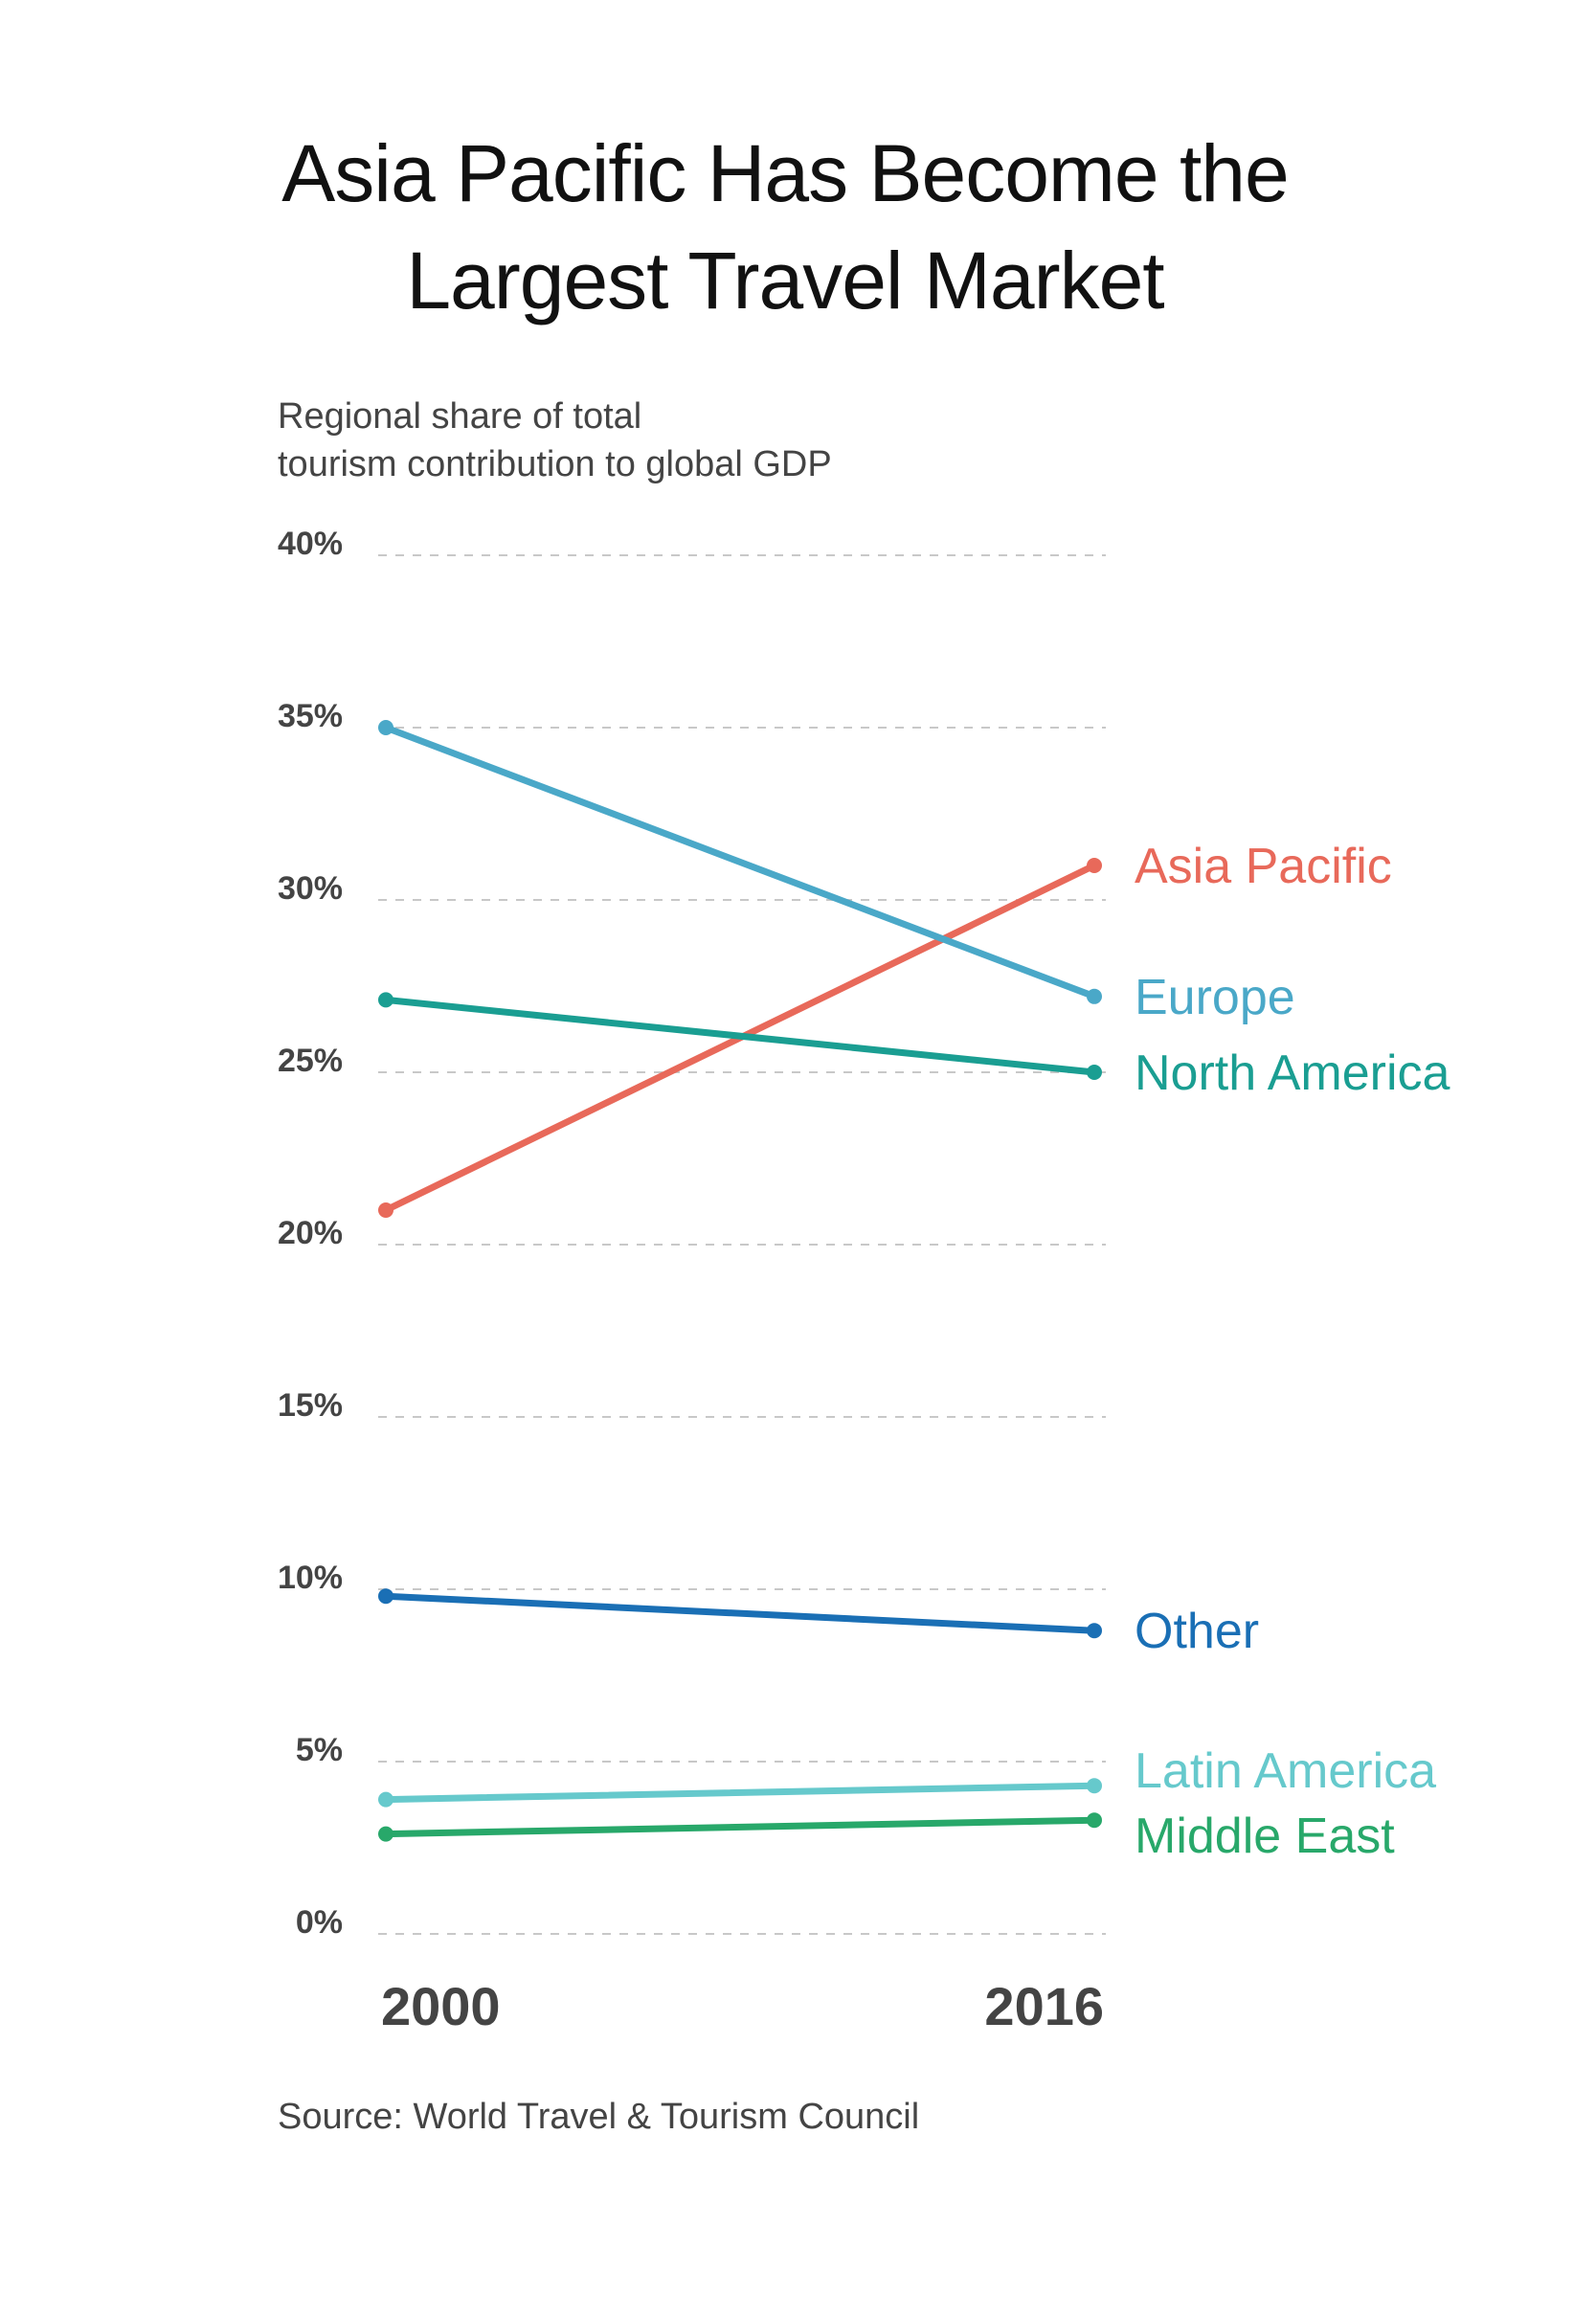  I want to click on source-note: Source: World Travel & Tourism Council, so click(599, 2117).